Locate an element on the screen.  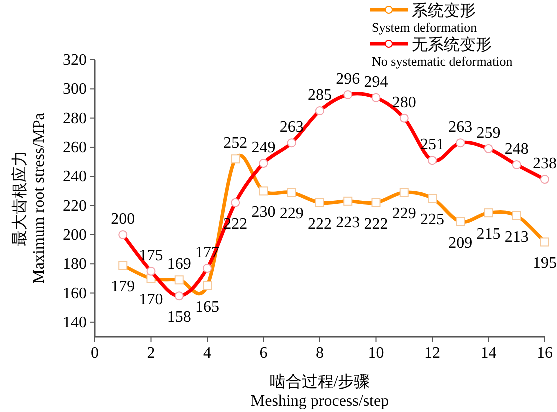
x-tick-label: 10 is located at coordinates (376, 353).